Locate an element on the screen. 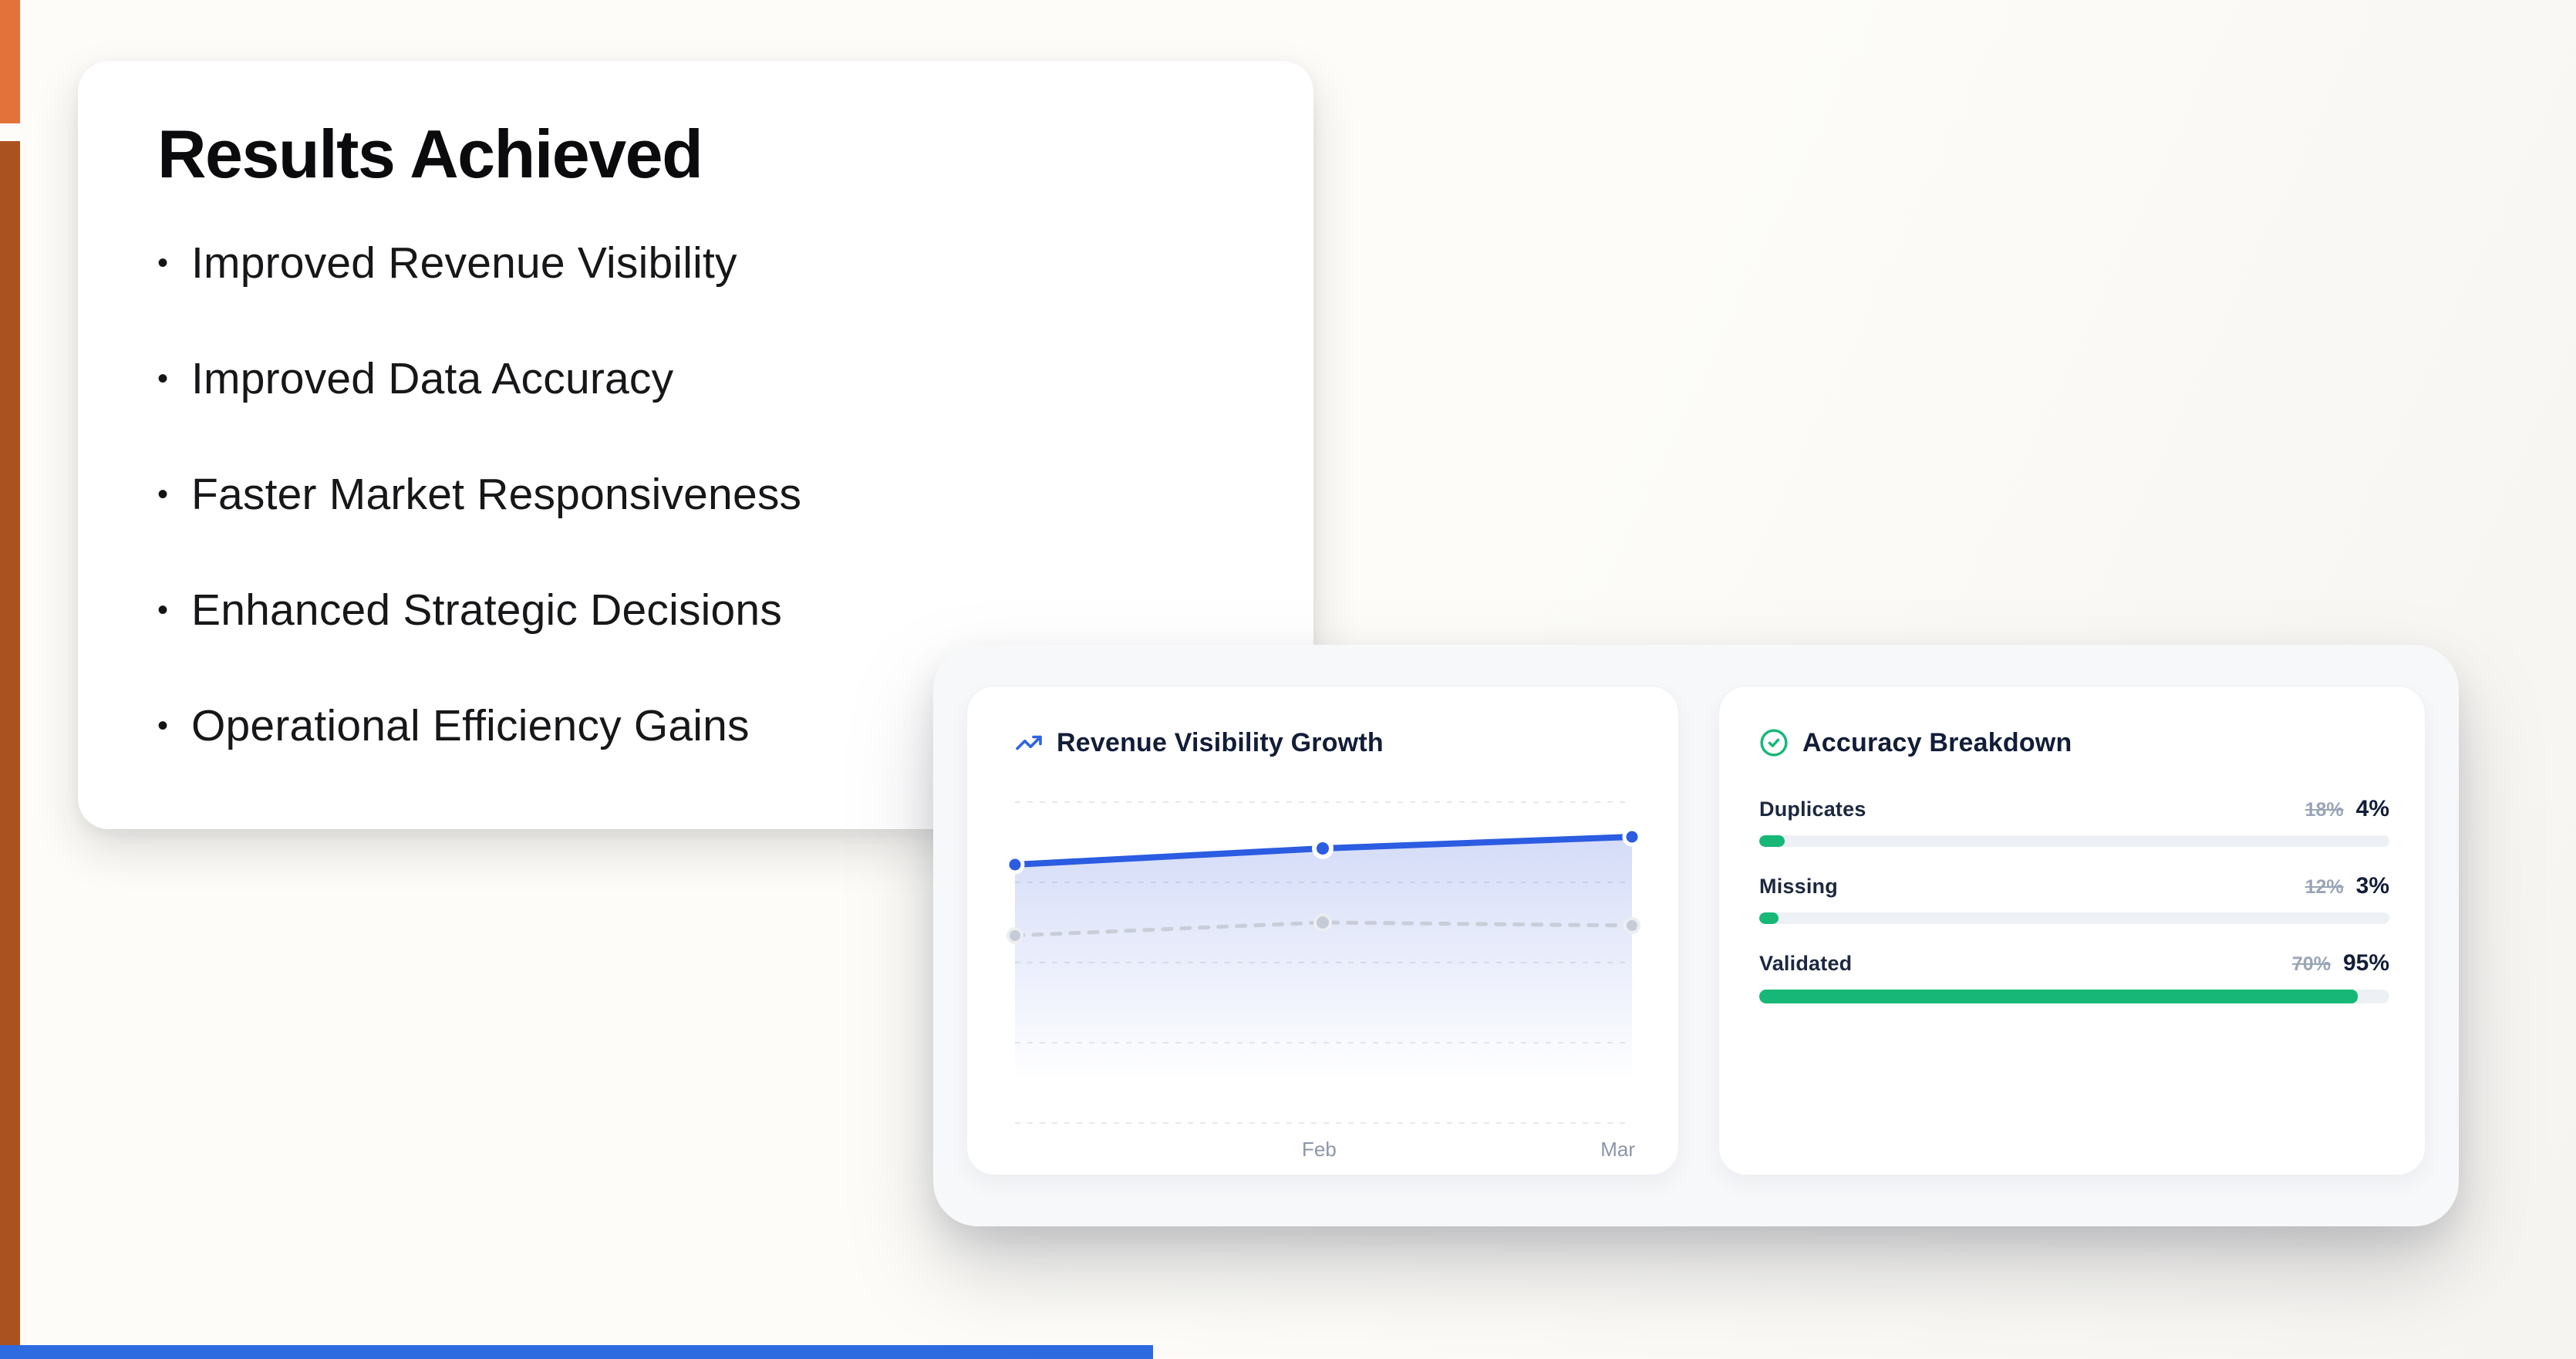 This screenshot has width=2576, height=1359. bullet-text: Operational Efficiency Gains is located at coordinates (470, 726).